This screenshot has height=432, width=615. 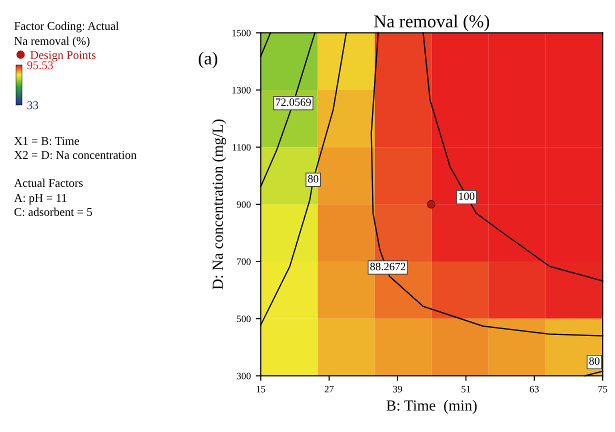 What do you see at coordinates (53, 212) in the screenshot?
I see `text: C: adsorbent = 5` at bounding box center [53, 212].